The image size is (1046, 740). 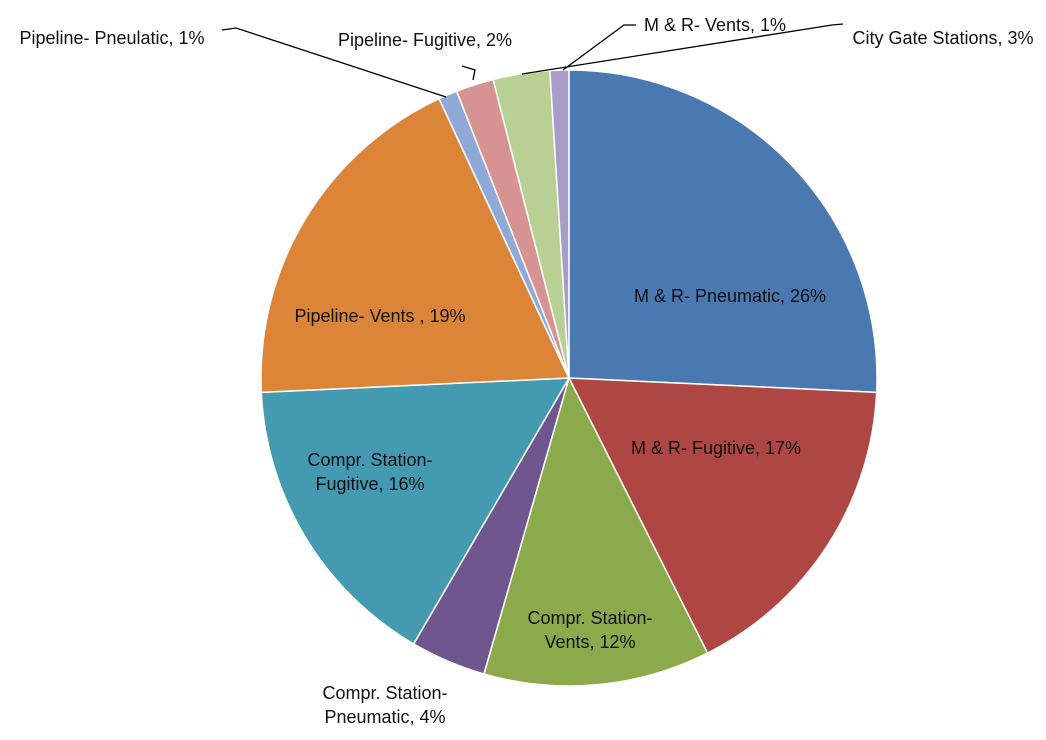 I want to click on value-label: 19%, so click(x=447, y=316).